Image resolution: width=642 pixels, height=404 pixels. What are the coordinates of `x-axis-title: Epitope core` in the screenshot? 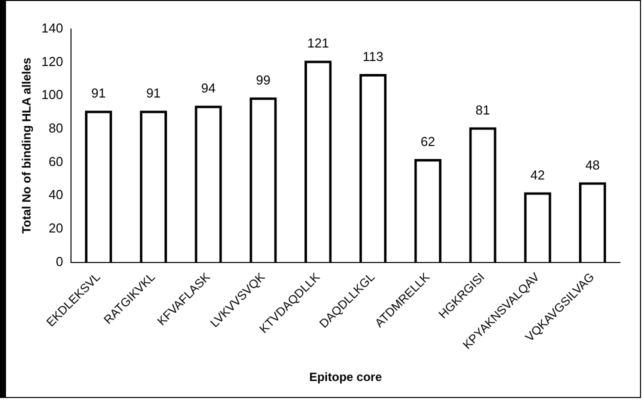 It's located at (345, 377).